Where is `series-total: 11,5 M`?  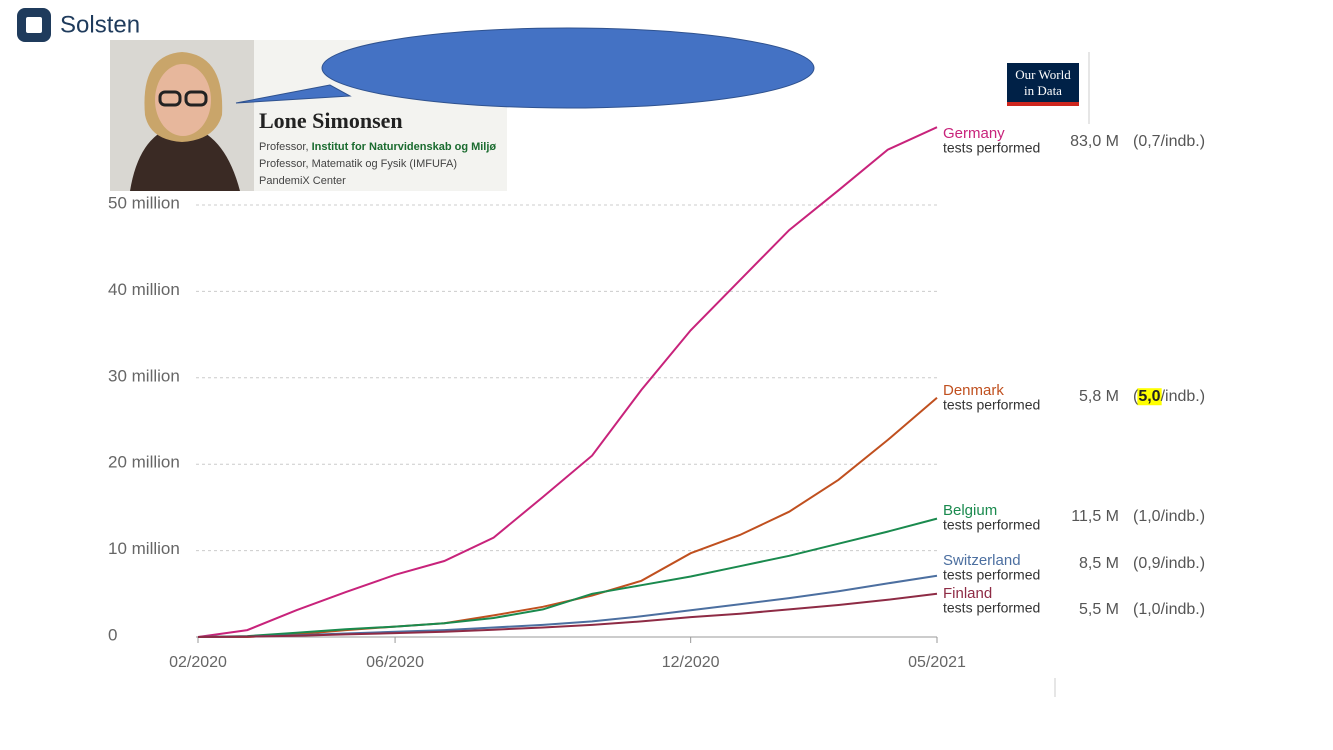 series-total: 11,5 M is located at coordinates (1095, 516).